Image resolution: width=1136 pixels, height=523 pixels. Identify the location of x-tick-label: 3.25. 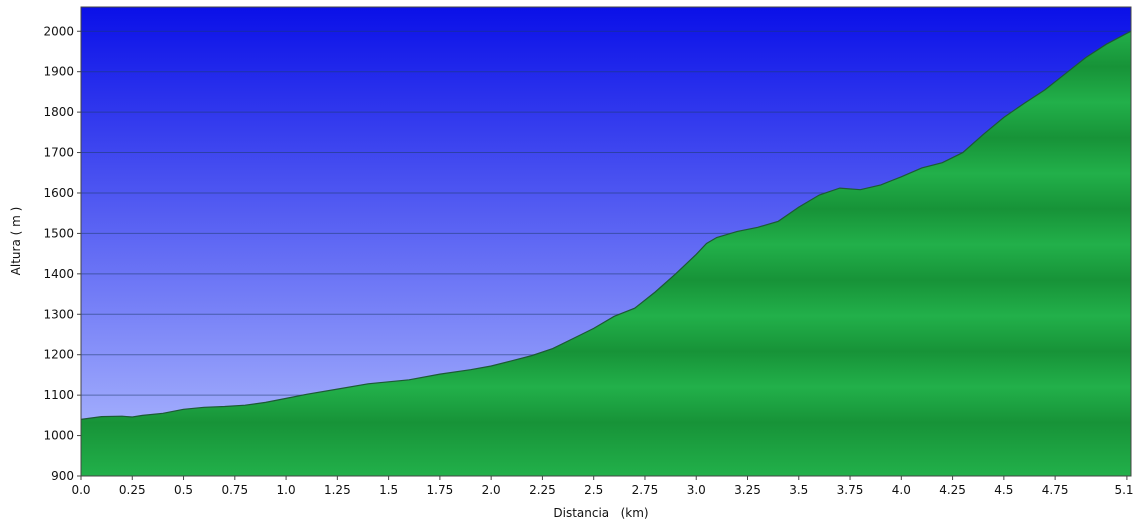
(747, 490).